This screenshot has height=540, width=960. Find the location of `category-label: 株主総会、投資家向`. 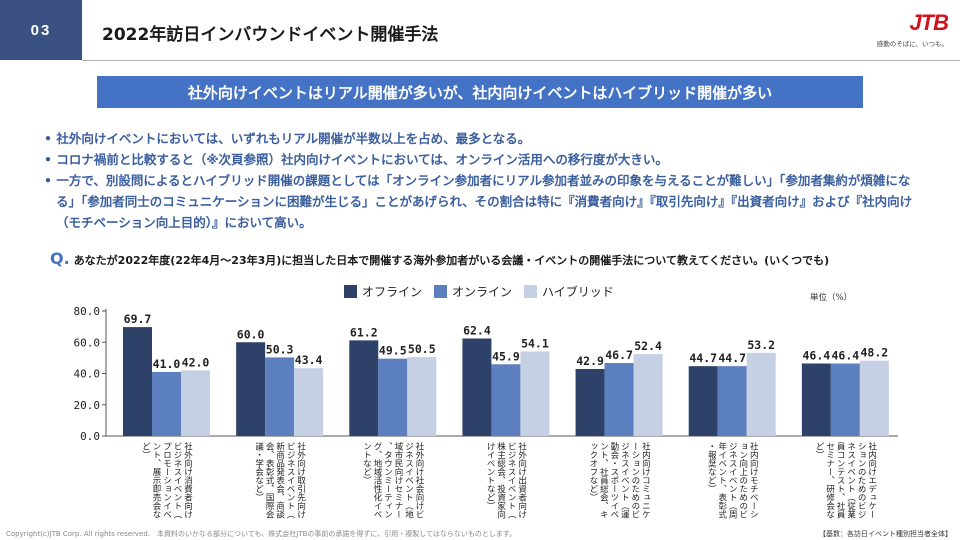

category-label: 株主総会、投資家向 is located at coordinates (501, 479).